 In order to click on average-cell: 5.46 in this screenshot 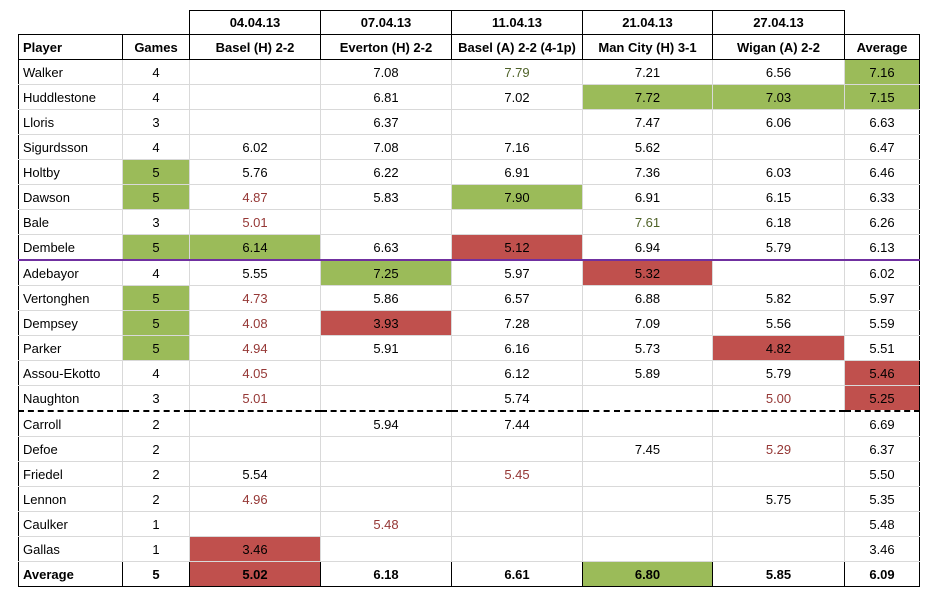, I will do `click(882, 373)`.